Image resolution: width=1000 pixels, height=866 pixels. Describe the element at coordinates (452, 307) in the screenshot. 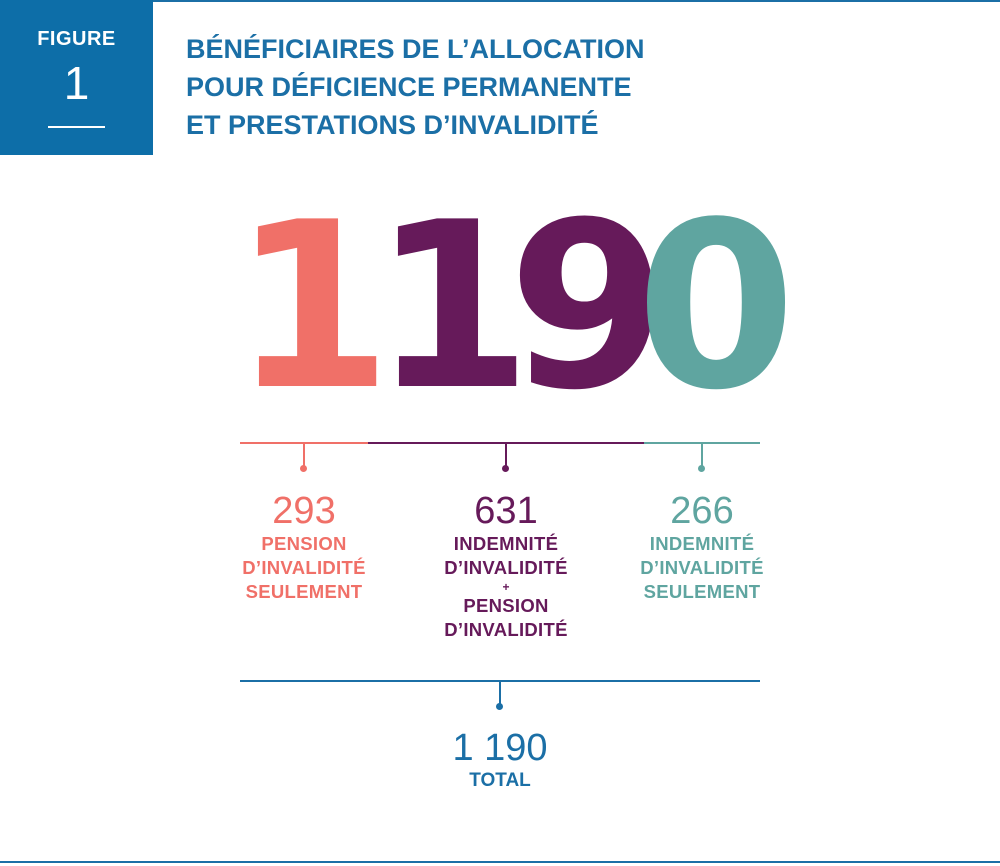

I see `big-number-digit-2: 1` at that location.